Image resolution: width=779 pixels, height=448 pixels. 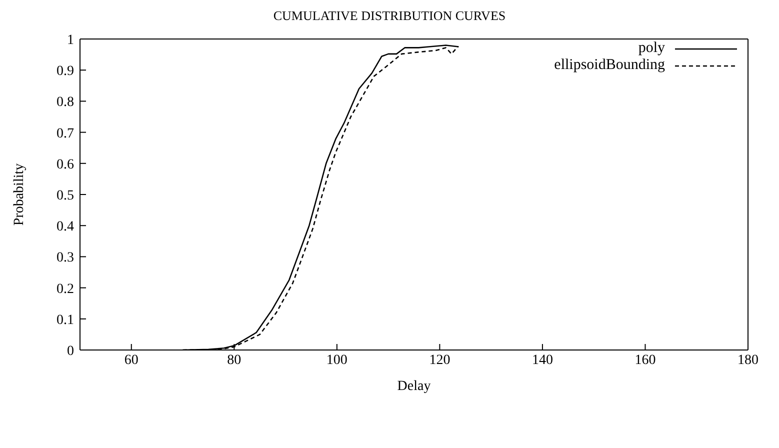 I want to click on y-tick-label: 0.8, so click(x=65, y=102).